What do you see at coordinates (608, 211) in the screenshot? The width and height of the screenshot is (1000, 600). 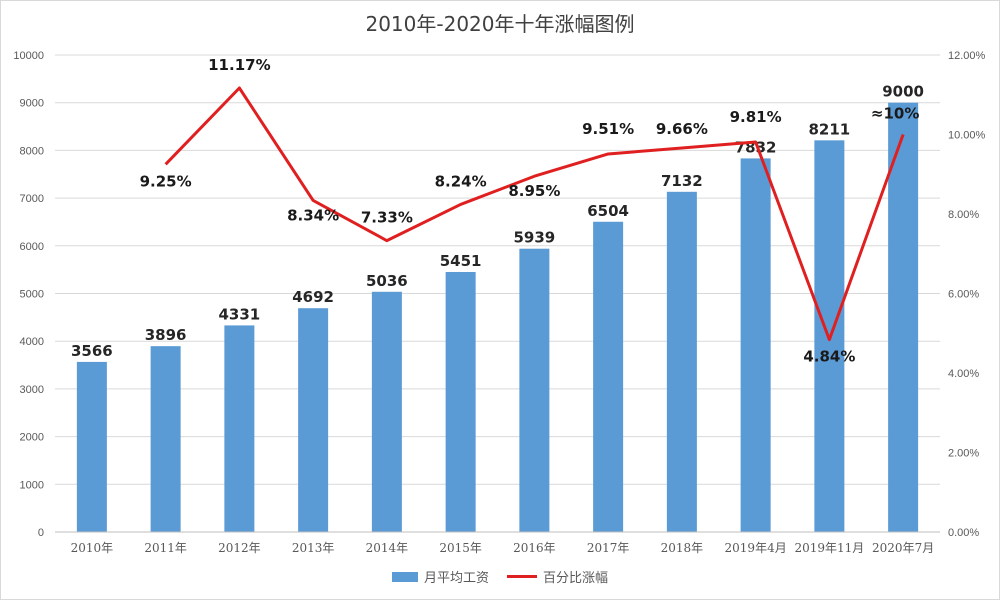 I see `bar-value-label: 6504` at bounding box center [608, 211].